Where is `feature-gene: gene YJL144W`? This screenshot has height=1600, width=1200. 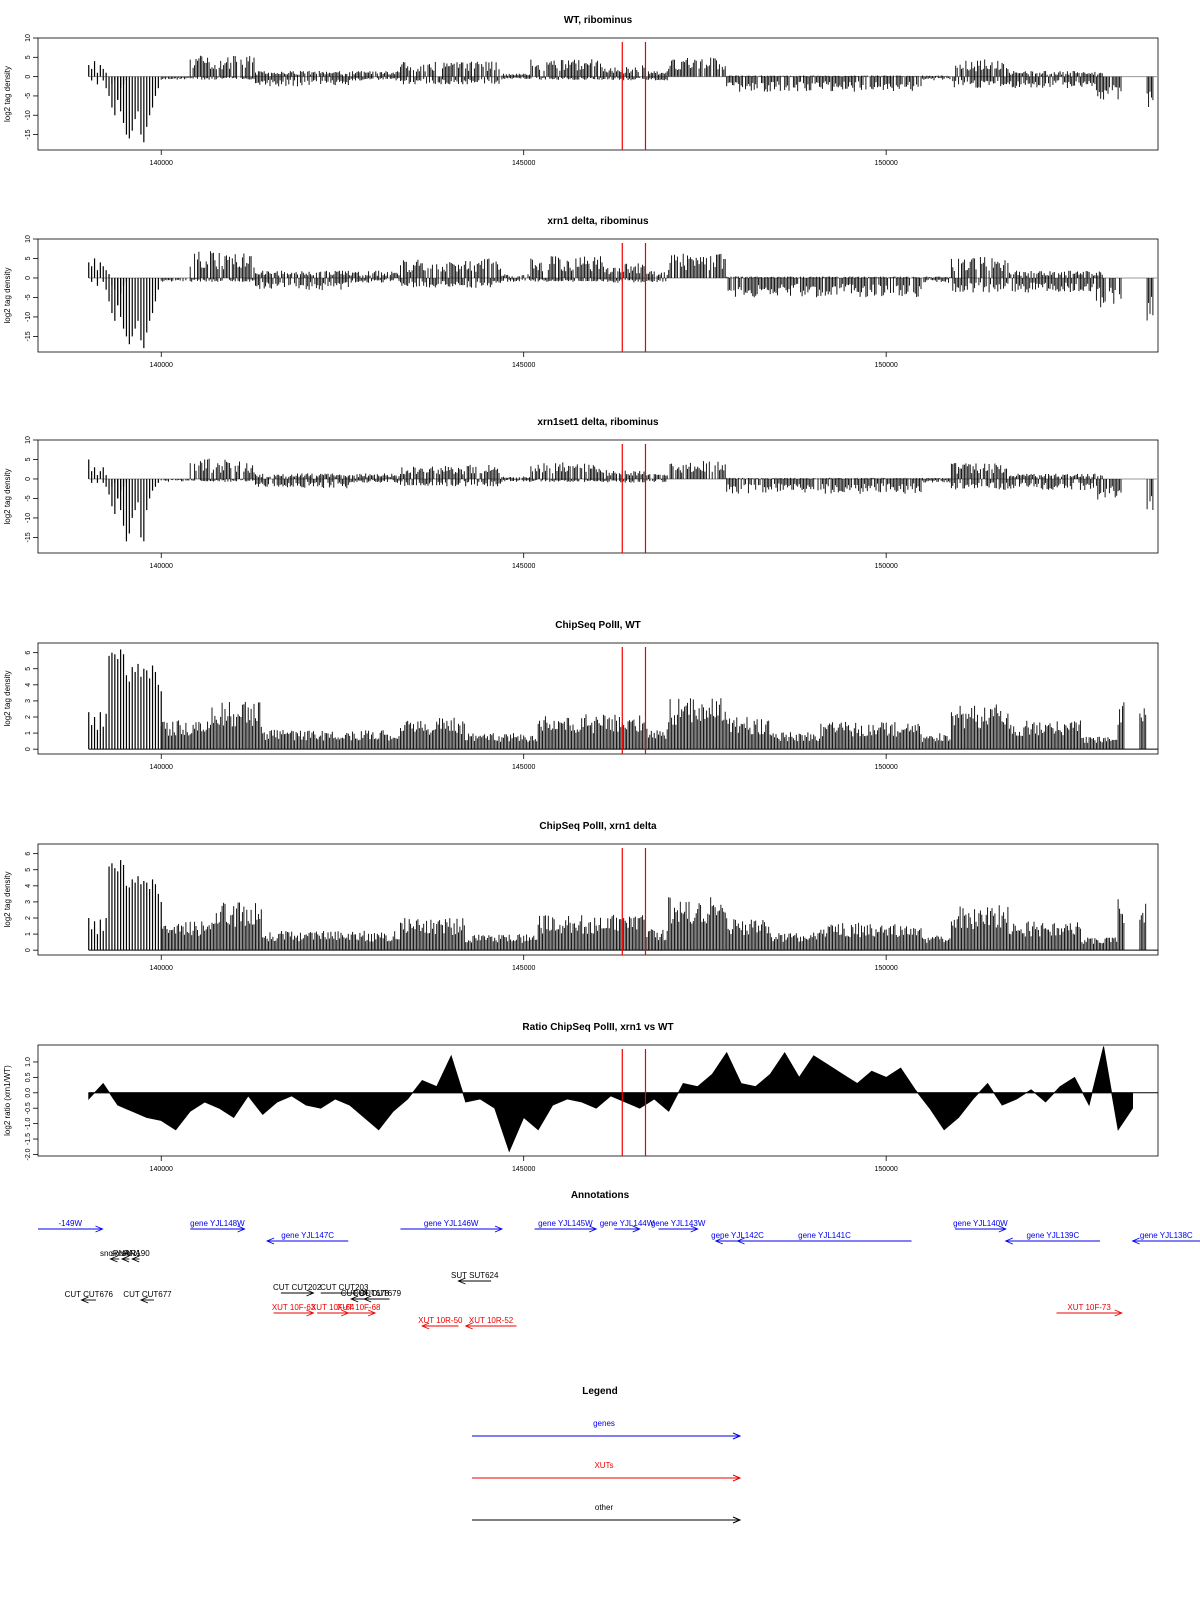 feature-gene: gene YJL144W is located at coordinates (627, 1226).